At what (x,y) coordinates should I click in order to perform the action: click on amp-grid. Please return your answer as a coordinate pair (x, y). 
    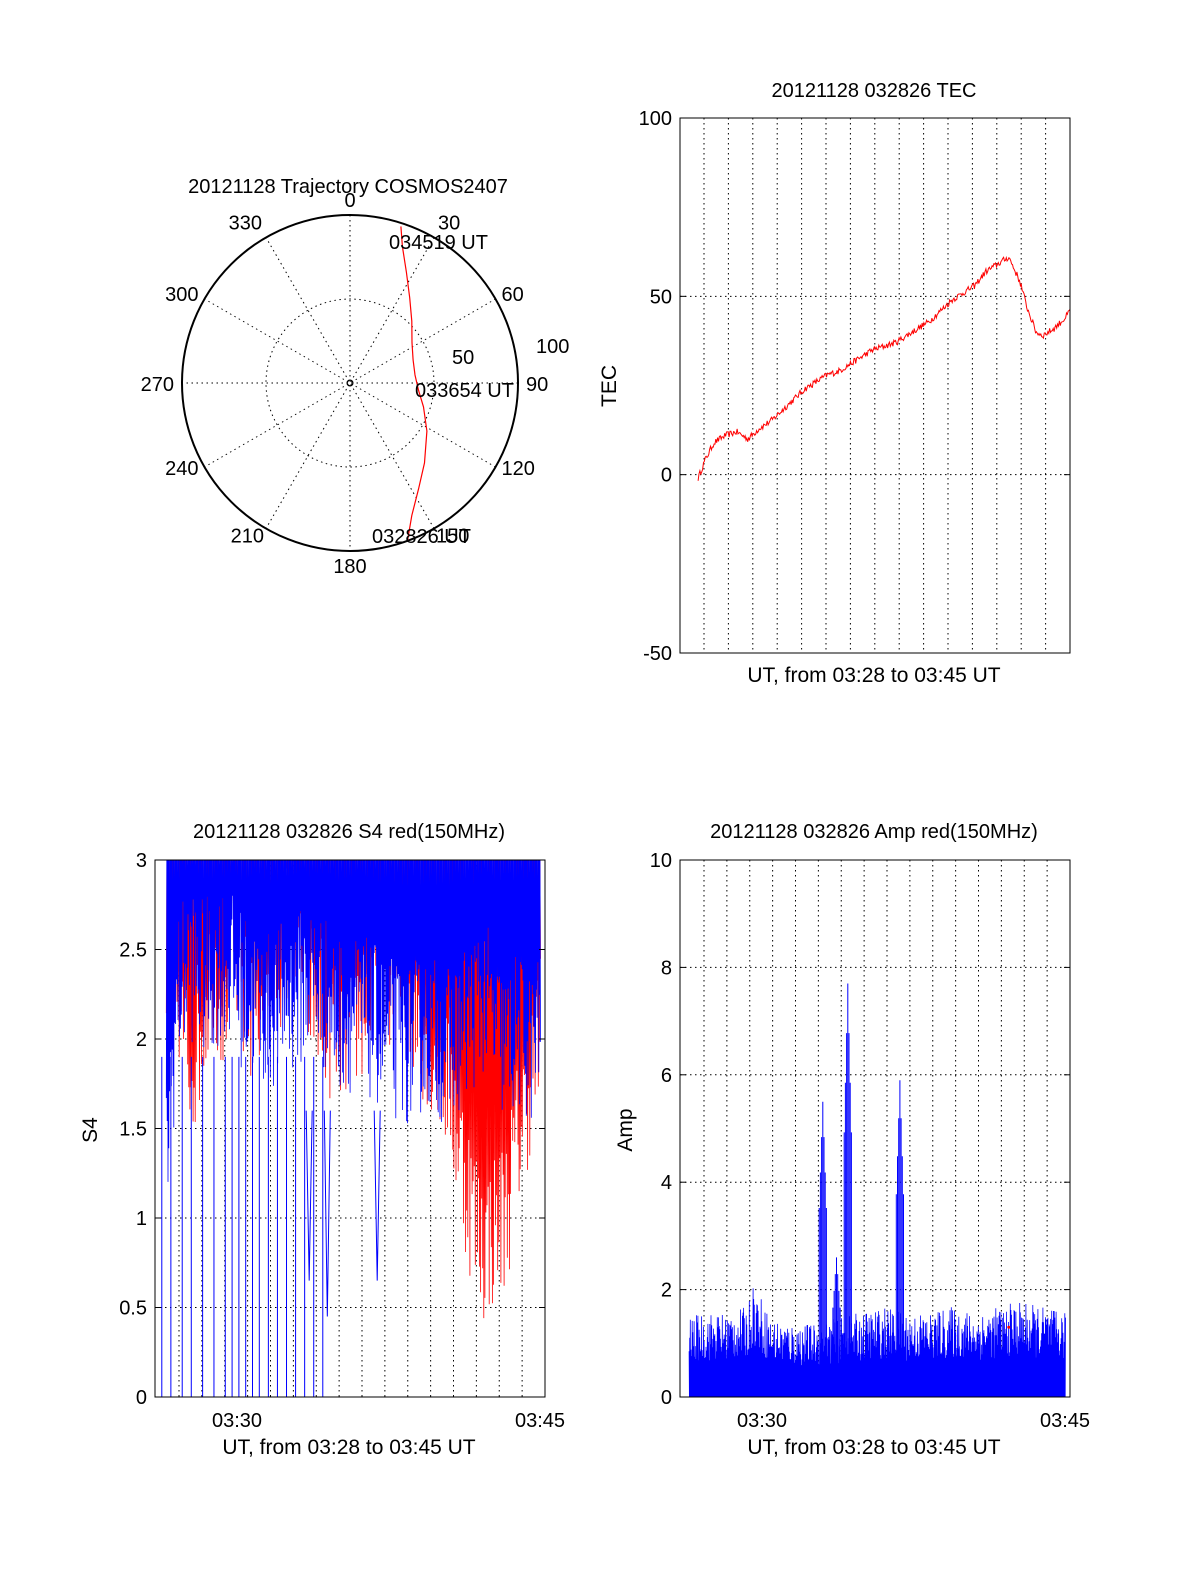
    Looking at the image, I should click on (875, 1128).